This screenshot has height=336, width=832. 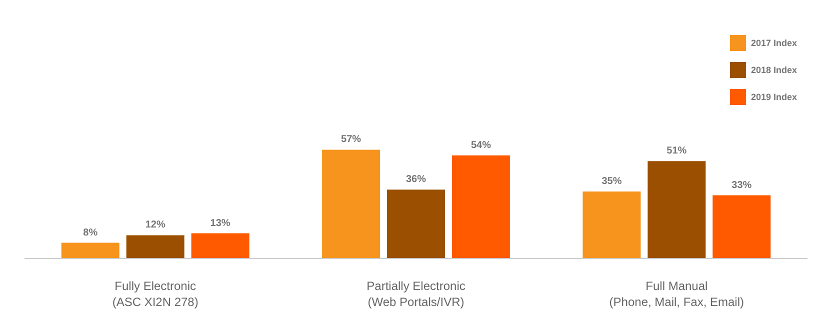 I want to click on data-label: 33%, so click(x=742, y=185).